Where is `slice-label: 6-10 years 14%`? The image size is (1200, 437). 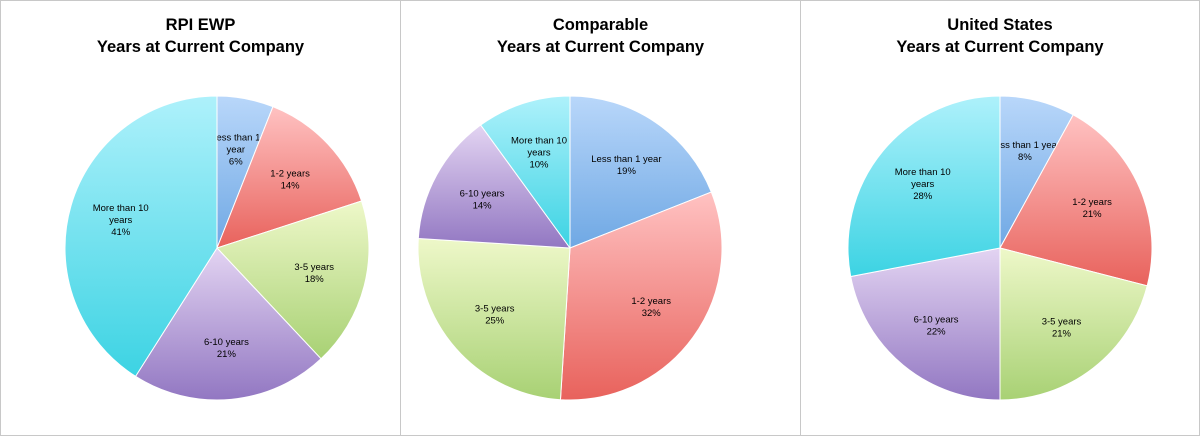 slice-label: 6-10 years 14% is located at coordinates (482, 200).